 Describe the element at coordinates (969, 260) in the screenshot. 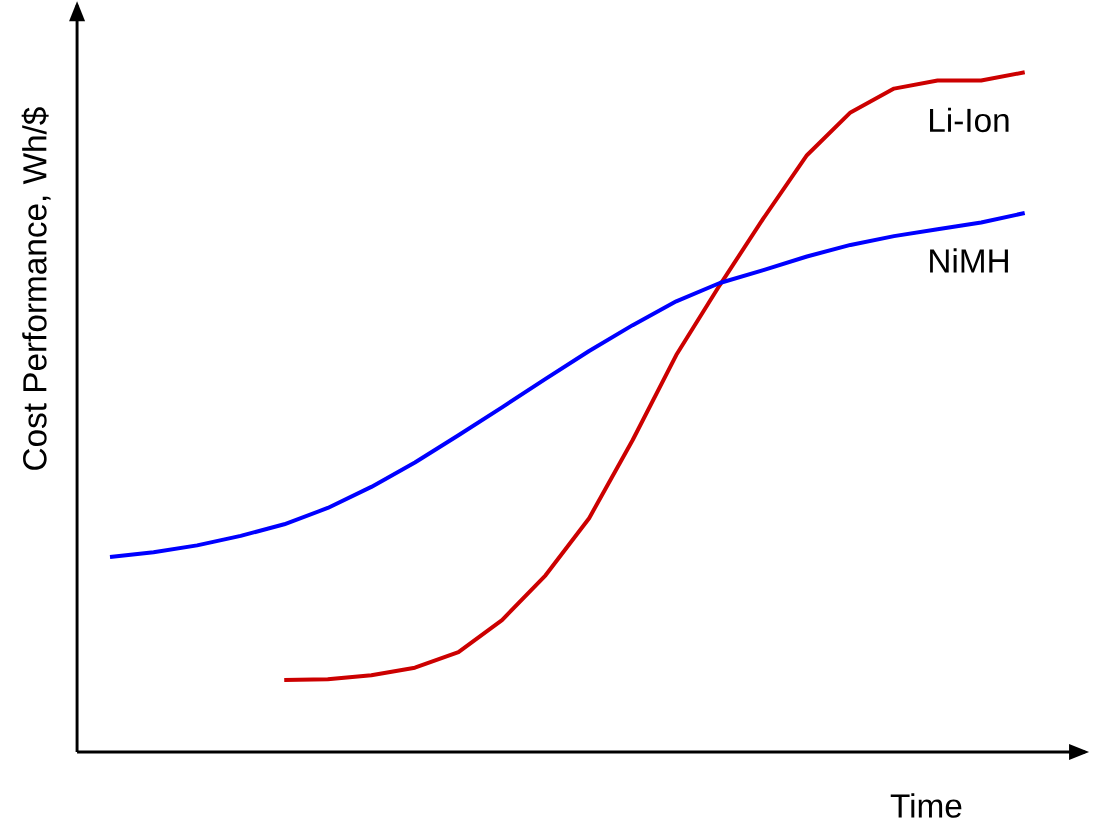

I see `series-label: NiMH` at that location.